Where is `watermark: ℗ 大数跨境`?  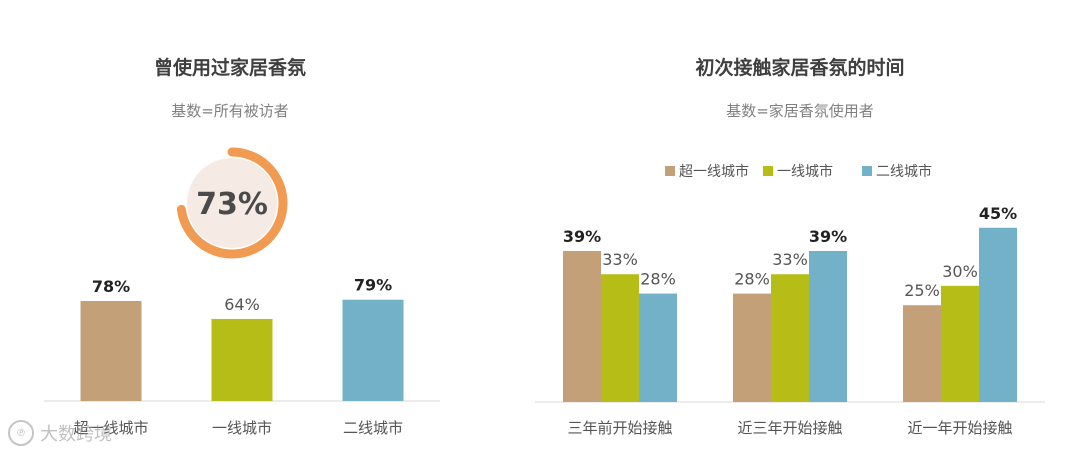 watermark: ℗ 大数跨境 is located at coordinates (60, 433).